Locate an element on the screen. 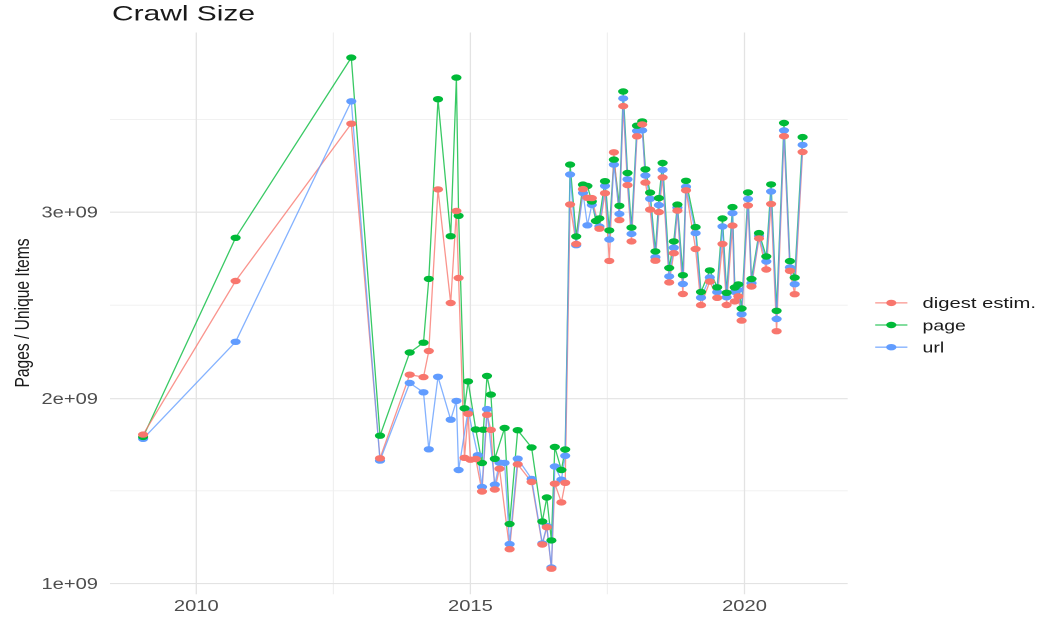 Image resolution: width=1059 pixels, height=644 pixels. svg-text: Crawl Size is located at coordinates (183, 14).